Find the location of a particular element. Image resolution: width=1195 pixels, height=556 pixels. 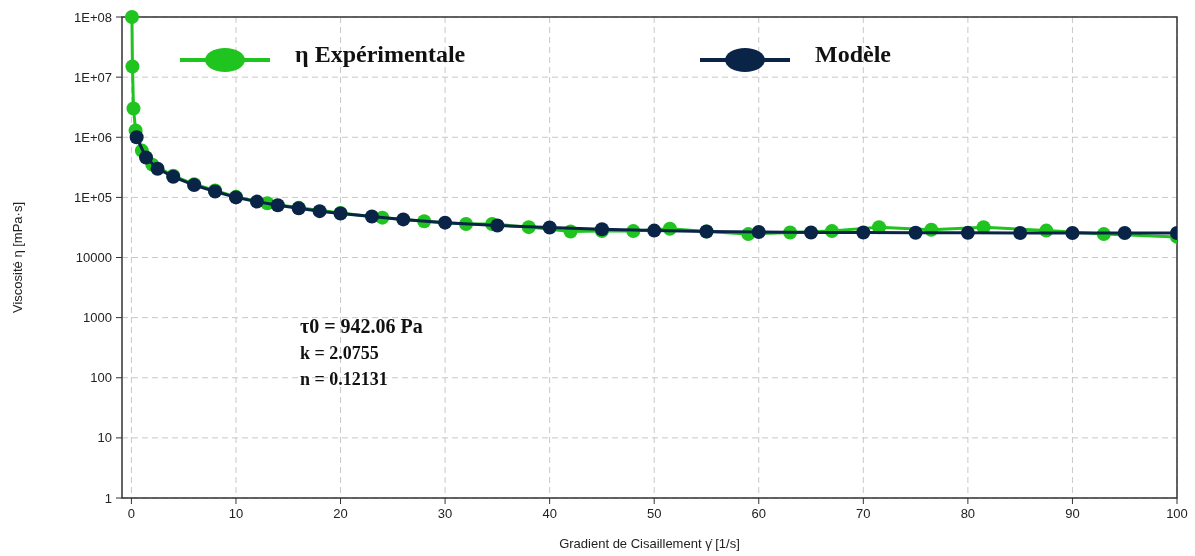

x-tick-label: 10 is located at coordinates (236, 513).